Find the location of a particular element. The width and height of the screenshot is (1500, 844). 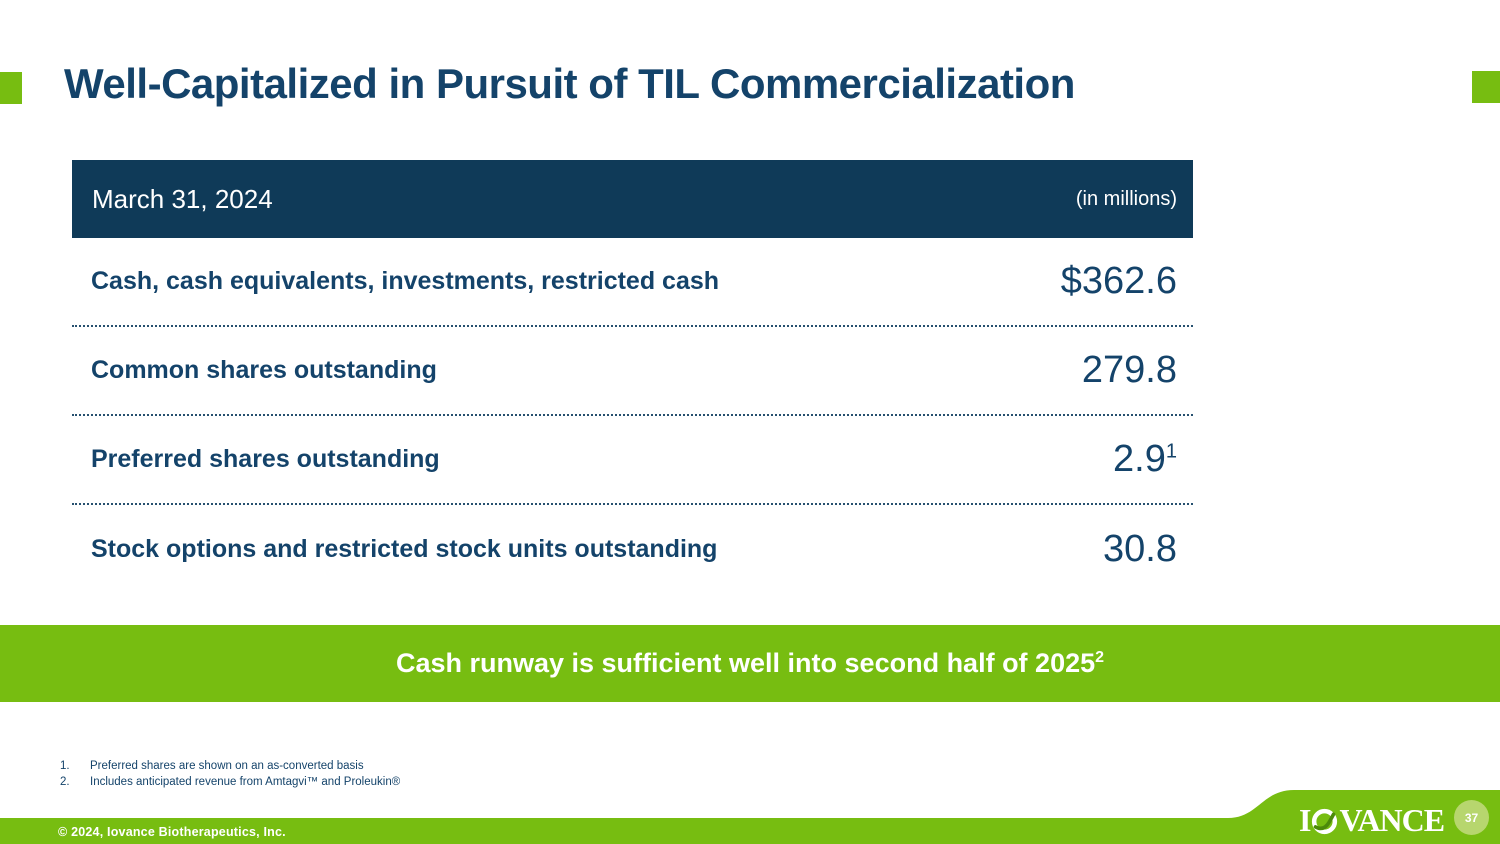

row-value: 2.91 is located at coordinates (1145, 459).